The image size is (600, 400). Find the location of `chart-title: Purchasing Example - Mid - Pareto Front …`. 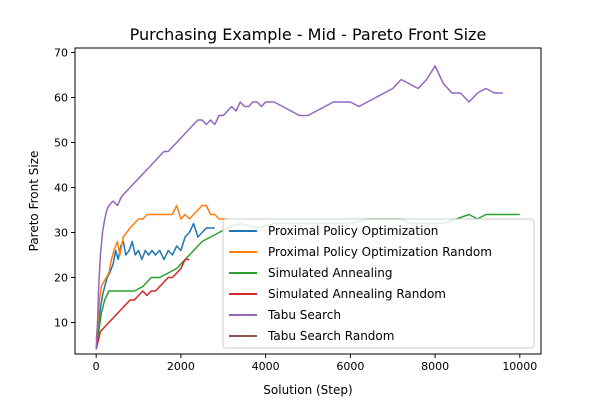

chart-title: Purchasing Example - Mid - Pareto Front … is located at coordinates (308, 34).